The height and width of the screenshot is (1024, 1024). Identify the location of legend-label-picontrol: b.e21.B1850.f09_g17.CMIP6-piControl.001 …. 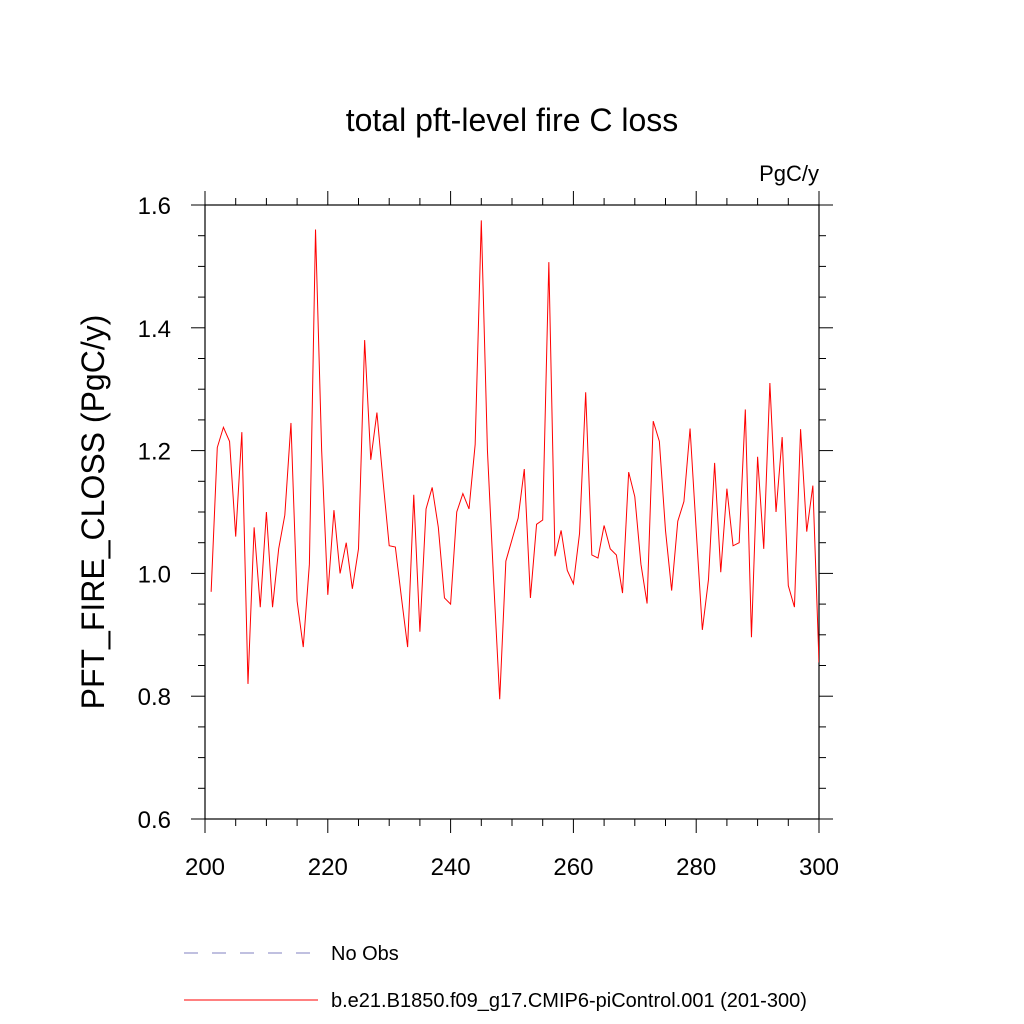
(569, 1001).